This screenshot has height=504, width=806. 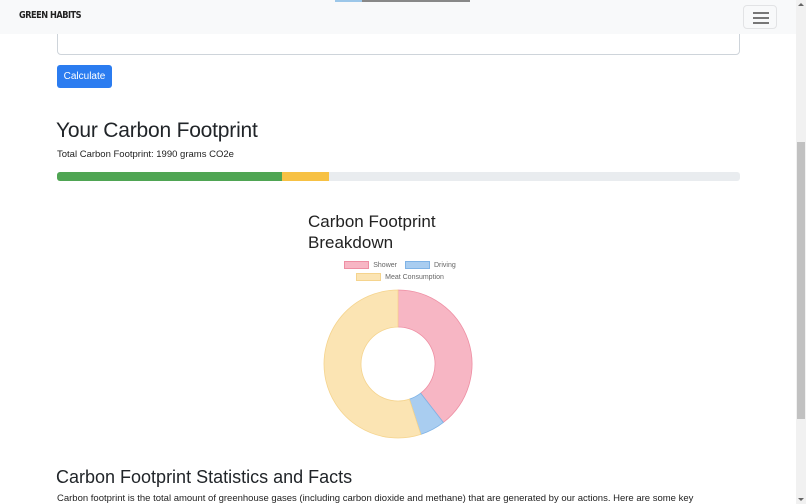 I want to click on progress-segment-green, so click(x=170, y=176).